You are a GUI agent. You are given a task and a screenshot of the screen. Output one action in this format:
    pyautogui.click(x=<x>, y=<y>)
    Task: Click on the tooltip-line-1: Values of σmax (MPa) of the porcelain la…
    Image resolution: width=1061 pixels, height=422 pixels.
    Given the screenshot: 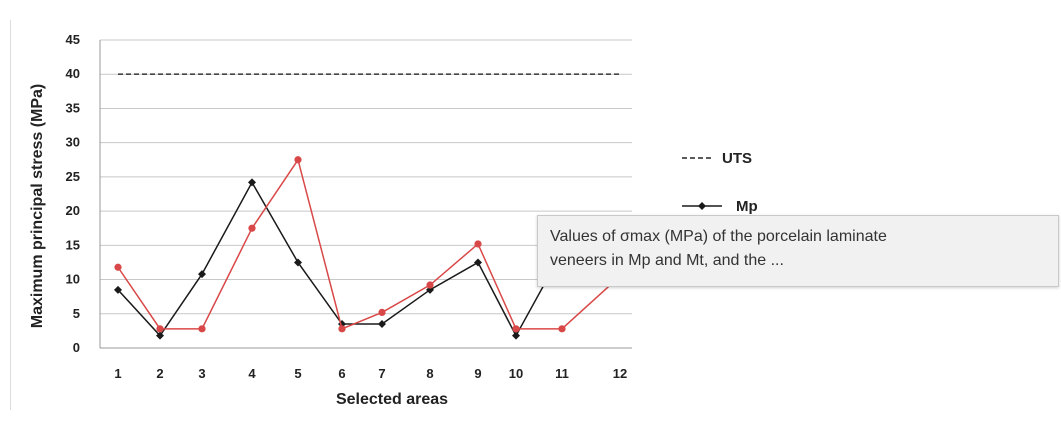 What is the action you would take?
    pyautogui.click(x=718, y=236)
    